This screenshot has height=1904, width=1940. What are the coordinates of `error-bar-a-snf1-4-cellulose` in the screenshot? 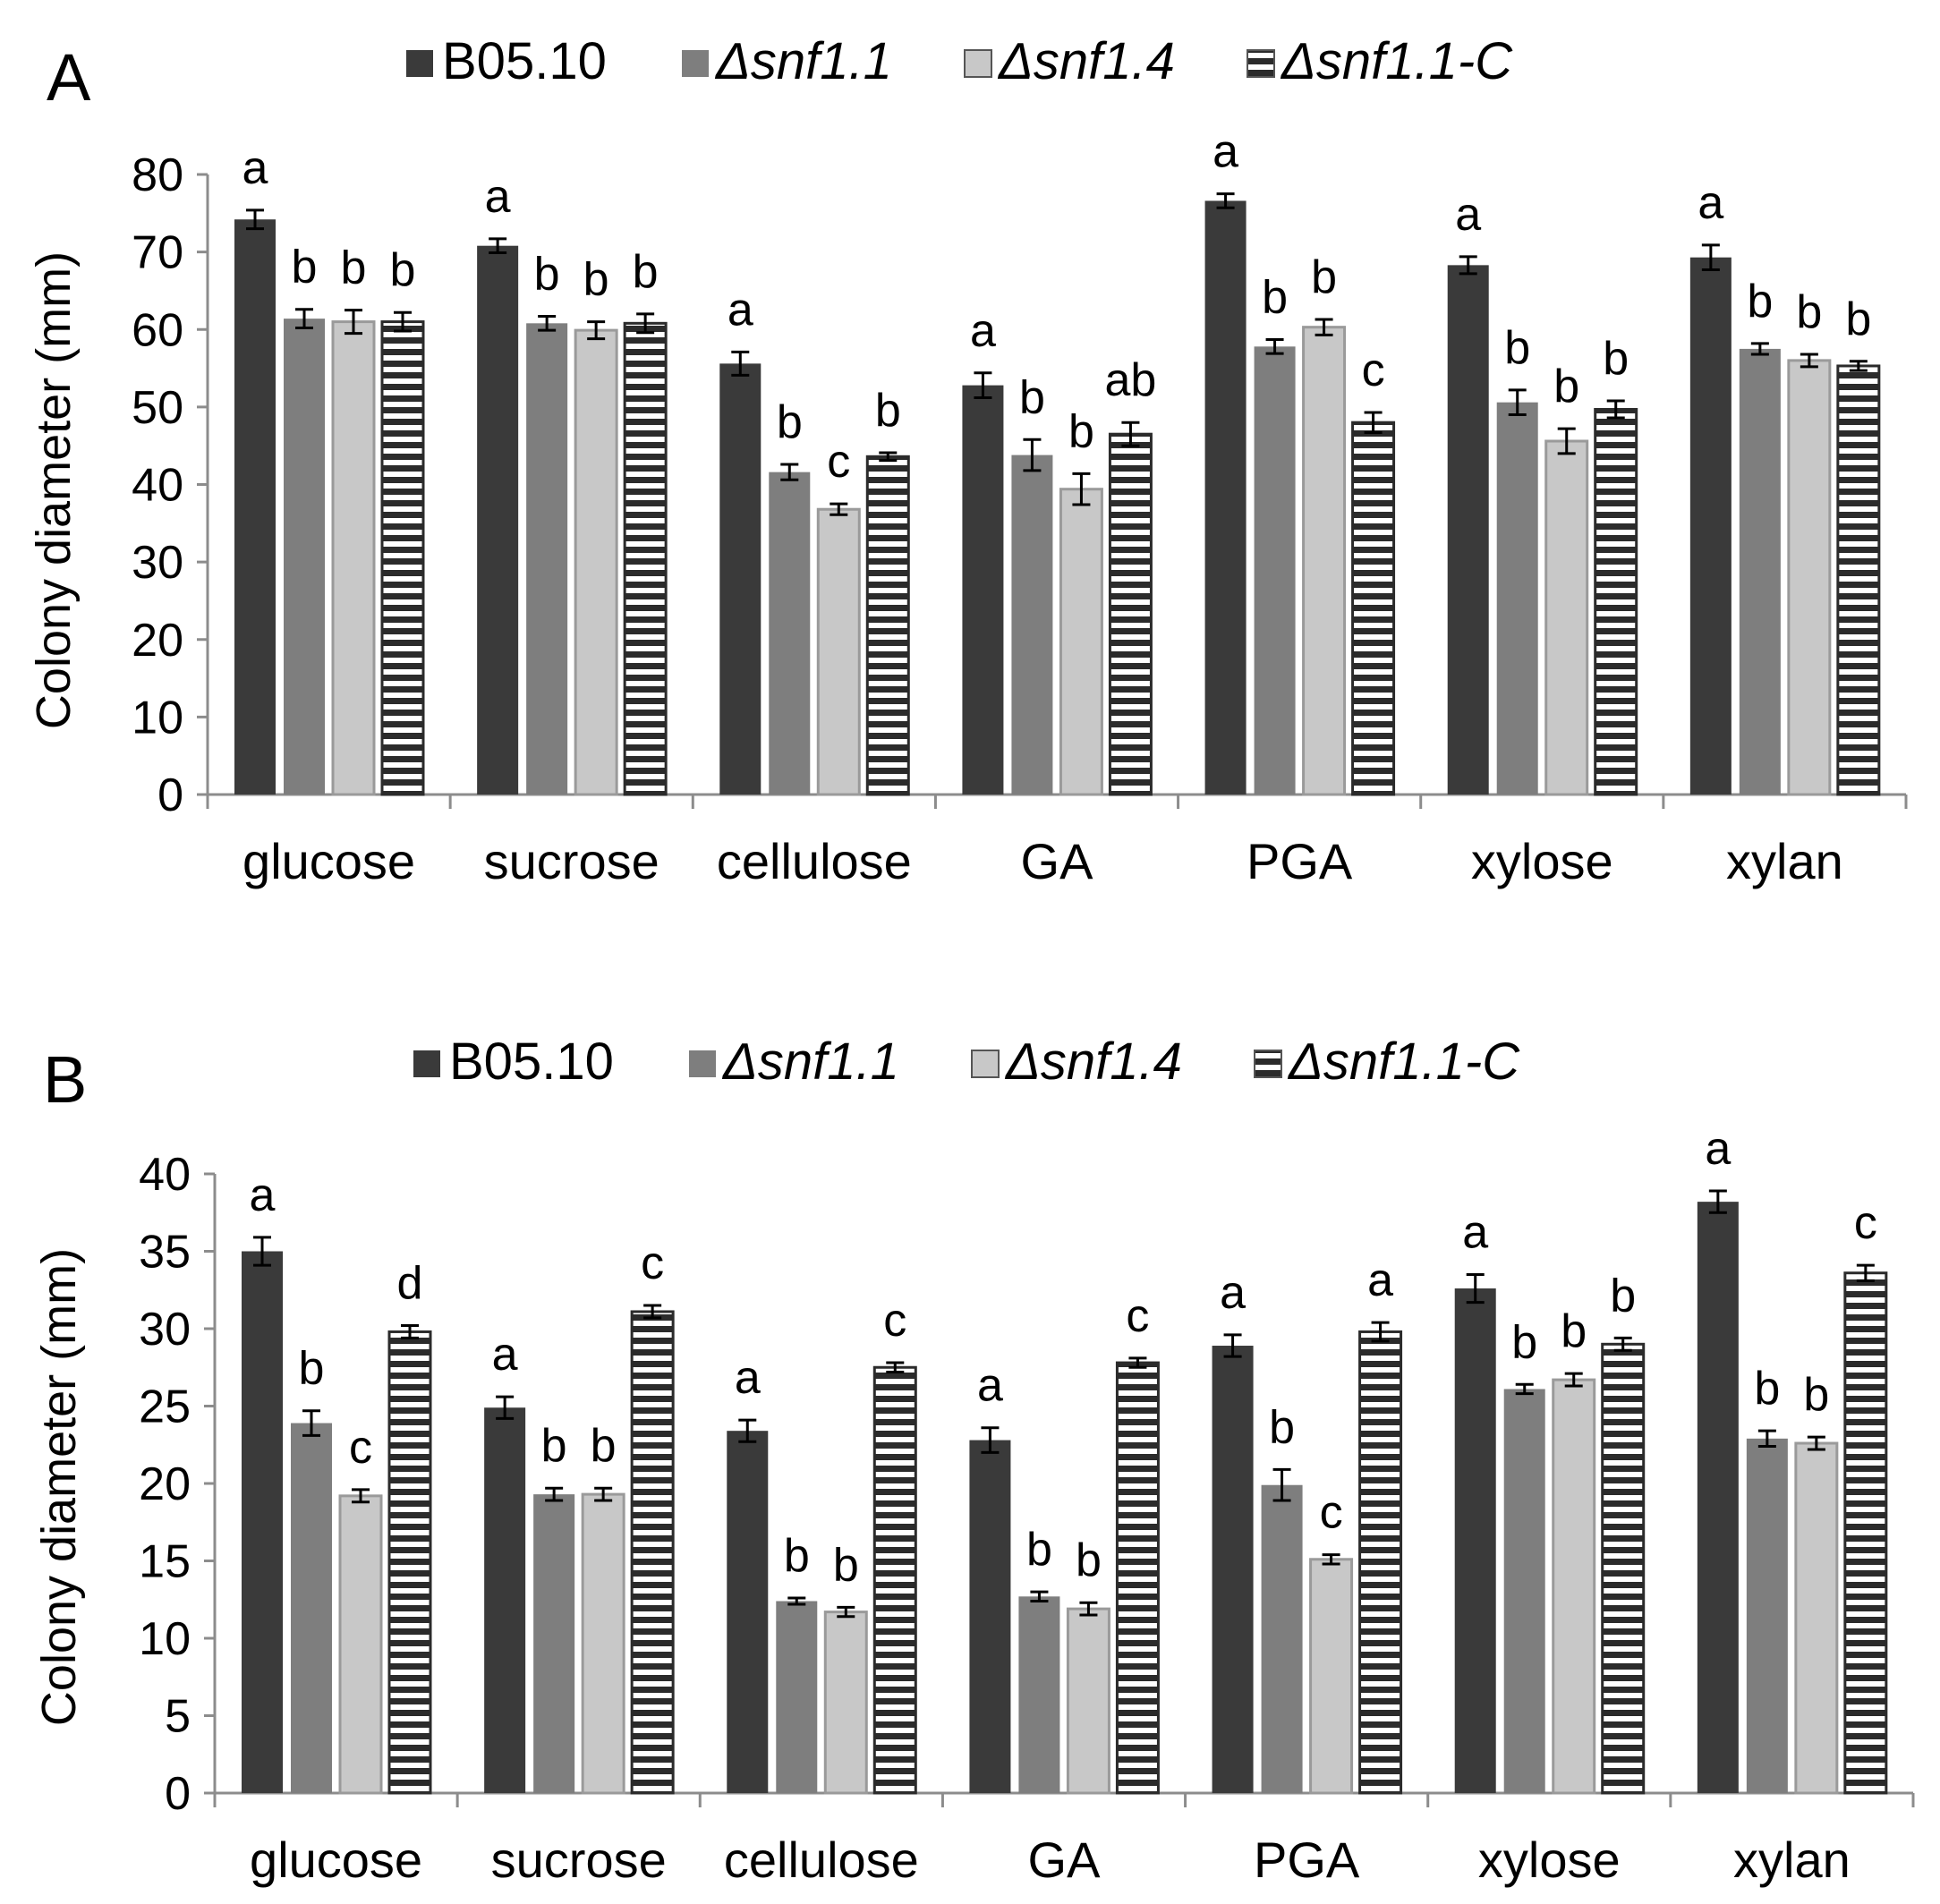 It's located at (839, 509).